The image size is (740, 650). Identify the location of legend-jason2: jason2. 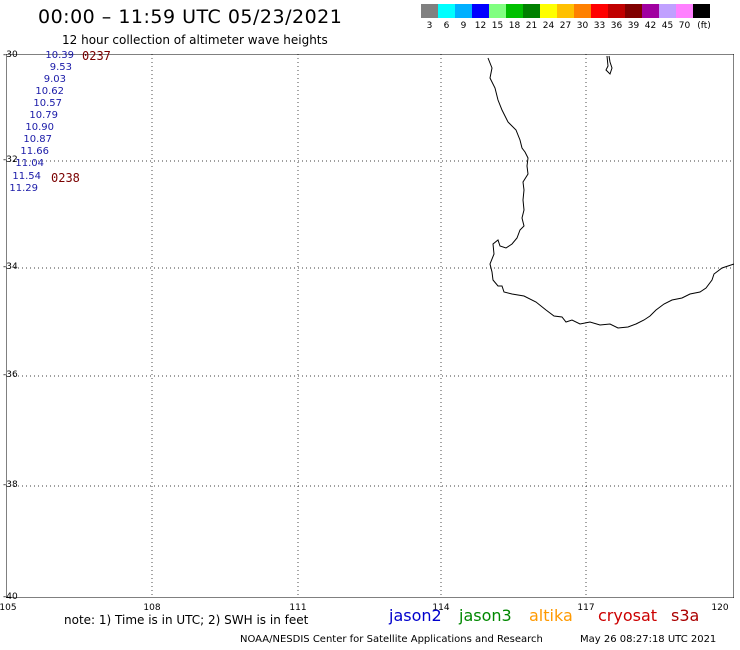
(415, 615).